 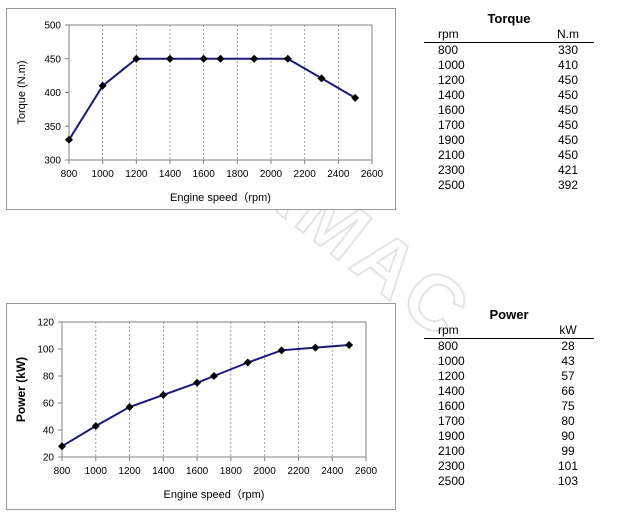 I want to click on power-table-row: 2100 99, so click(x=509, y=451).